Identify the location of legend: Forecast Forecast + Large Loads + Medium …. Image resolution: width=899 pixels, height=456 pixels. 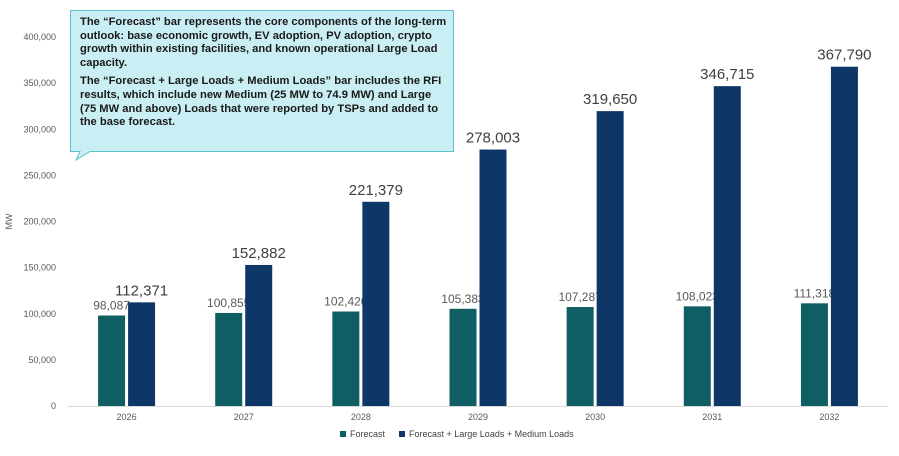
(457, 434).